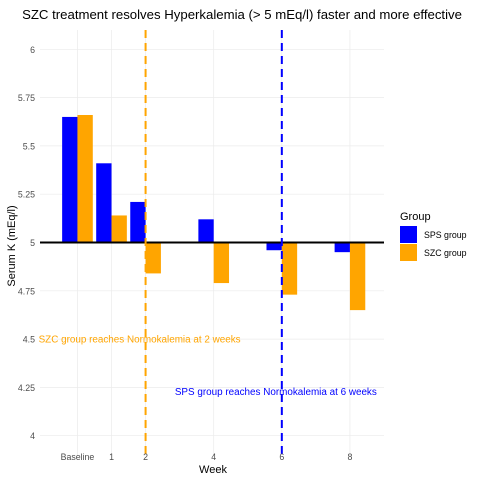 The width and height of the screenshot is (480, 480). Describe the element at coordinates (213, 457) in the screenshot. I see `x-tick-label: 4` at that location.